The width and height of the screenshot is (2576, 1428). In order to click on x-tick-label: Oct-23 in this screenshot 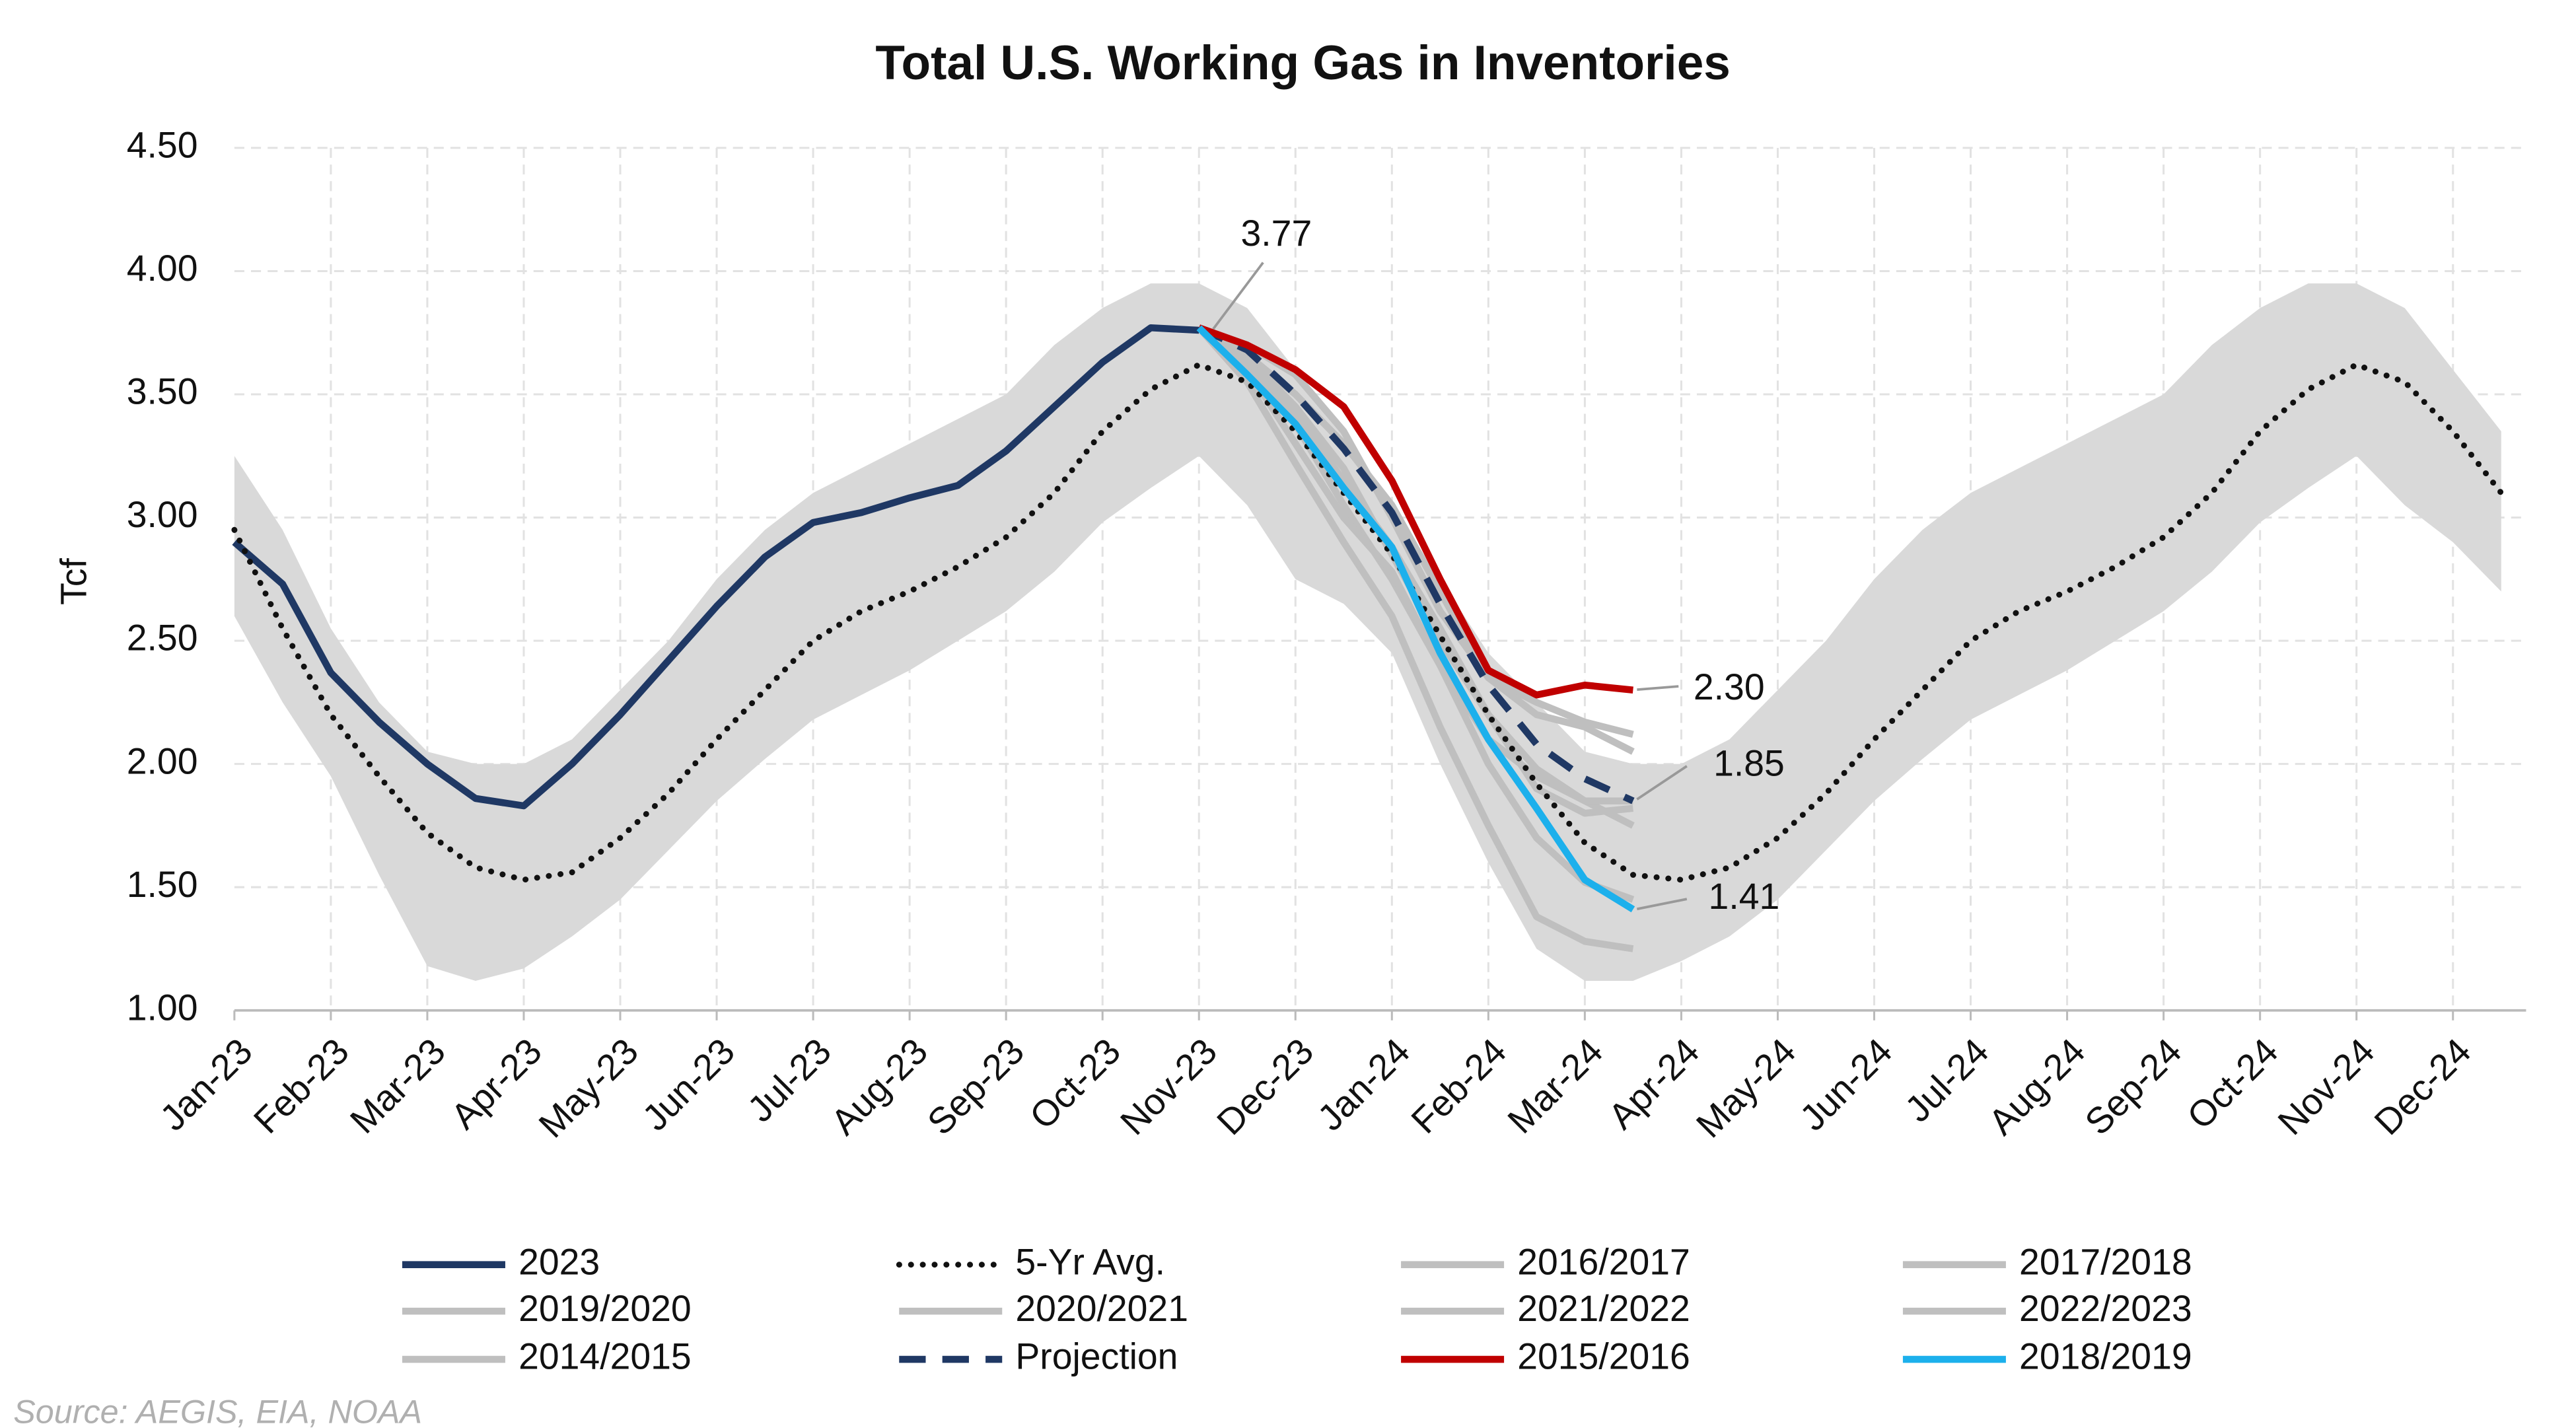, I will do `click(1075, 1083)`.